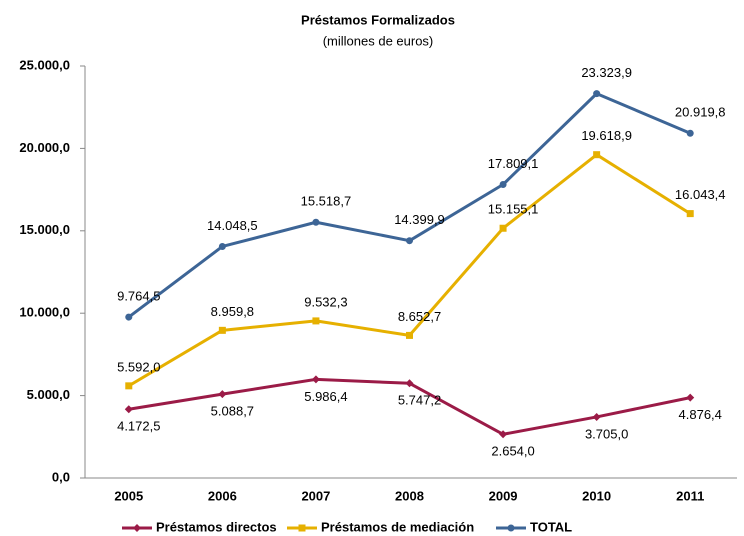  What do you see at coordinates (419, 316) in the screenshot?
I see `data-label: 8.652,7` at bounding box center [419, 316].